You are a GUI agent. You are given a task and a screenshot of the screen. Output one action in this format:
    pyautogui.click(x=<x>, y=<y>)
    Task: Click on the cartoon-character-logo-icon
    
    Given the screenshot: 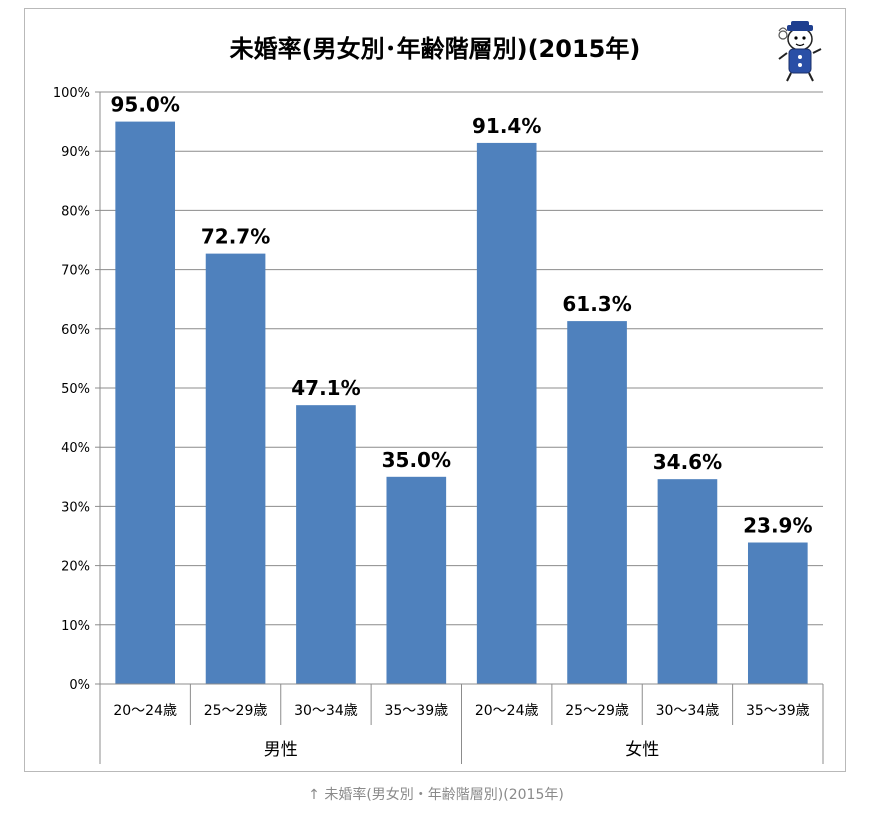 What is the action you would take?
    pyautogui.click(x=800, y=51)
    